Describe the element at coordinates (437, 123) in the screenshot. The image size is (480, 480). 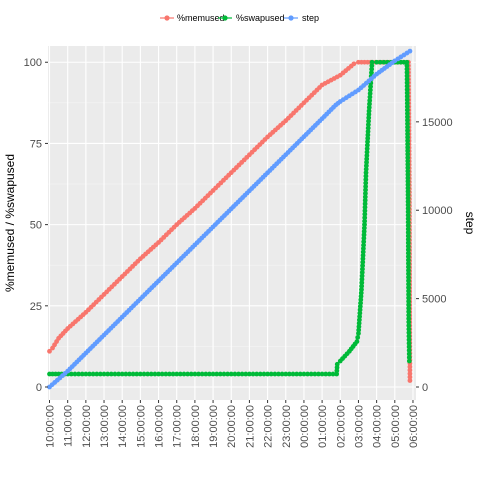
I see `y-right-tick-label: 15000` at that location.